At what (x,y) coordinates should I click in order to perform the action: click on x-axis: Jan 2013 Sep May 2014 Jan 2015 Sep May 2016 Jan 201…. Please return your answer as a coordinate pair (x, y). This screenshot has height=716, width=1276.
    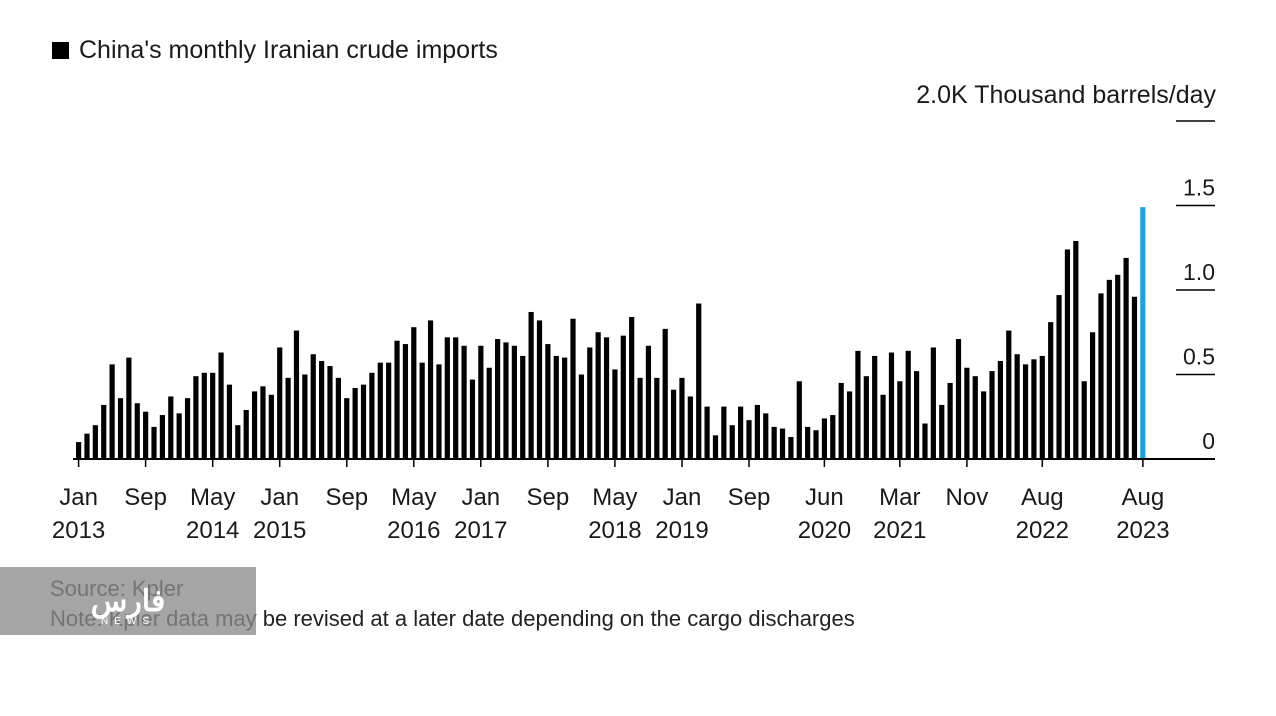
    Looking at the image, I should click on (611, 501).